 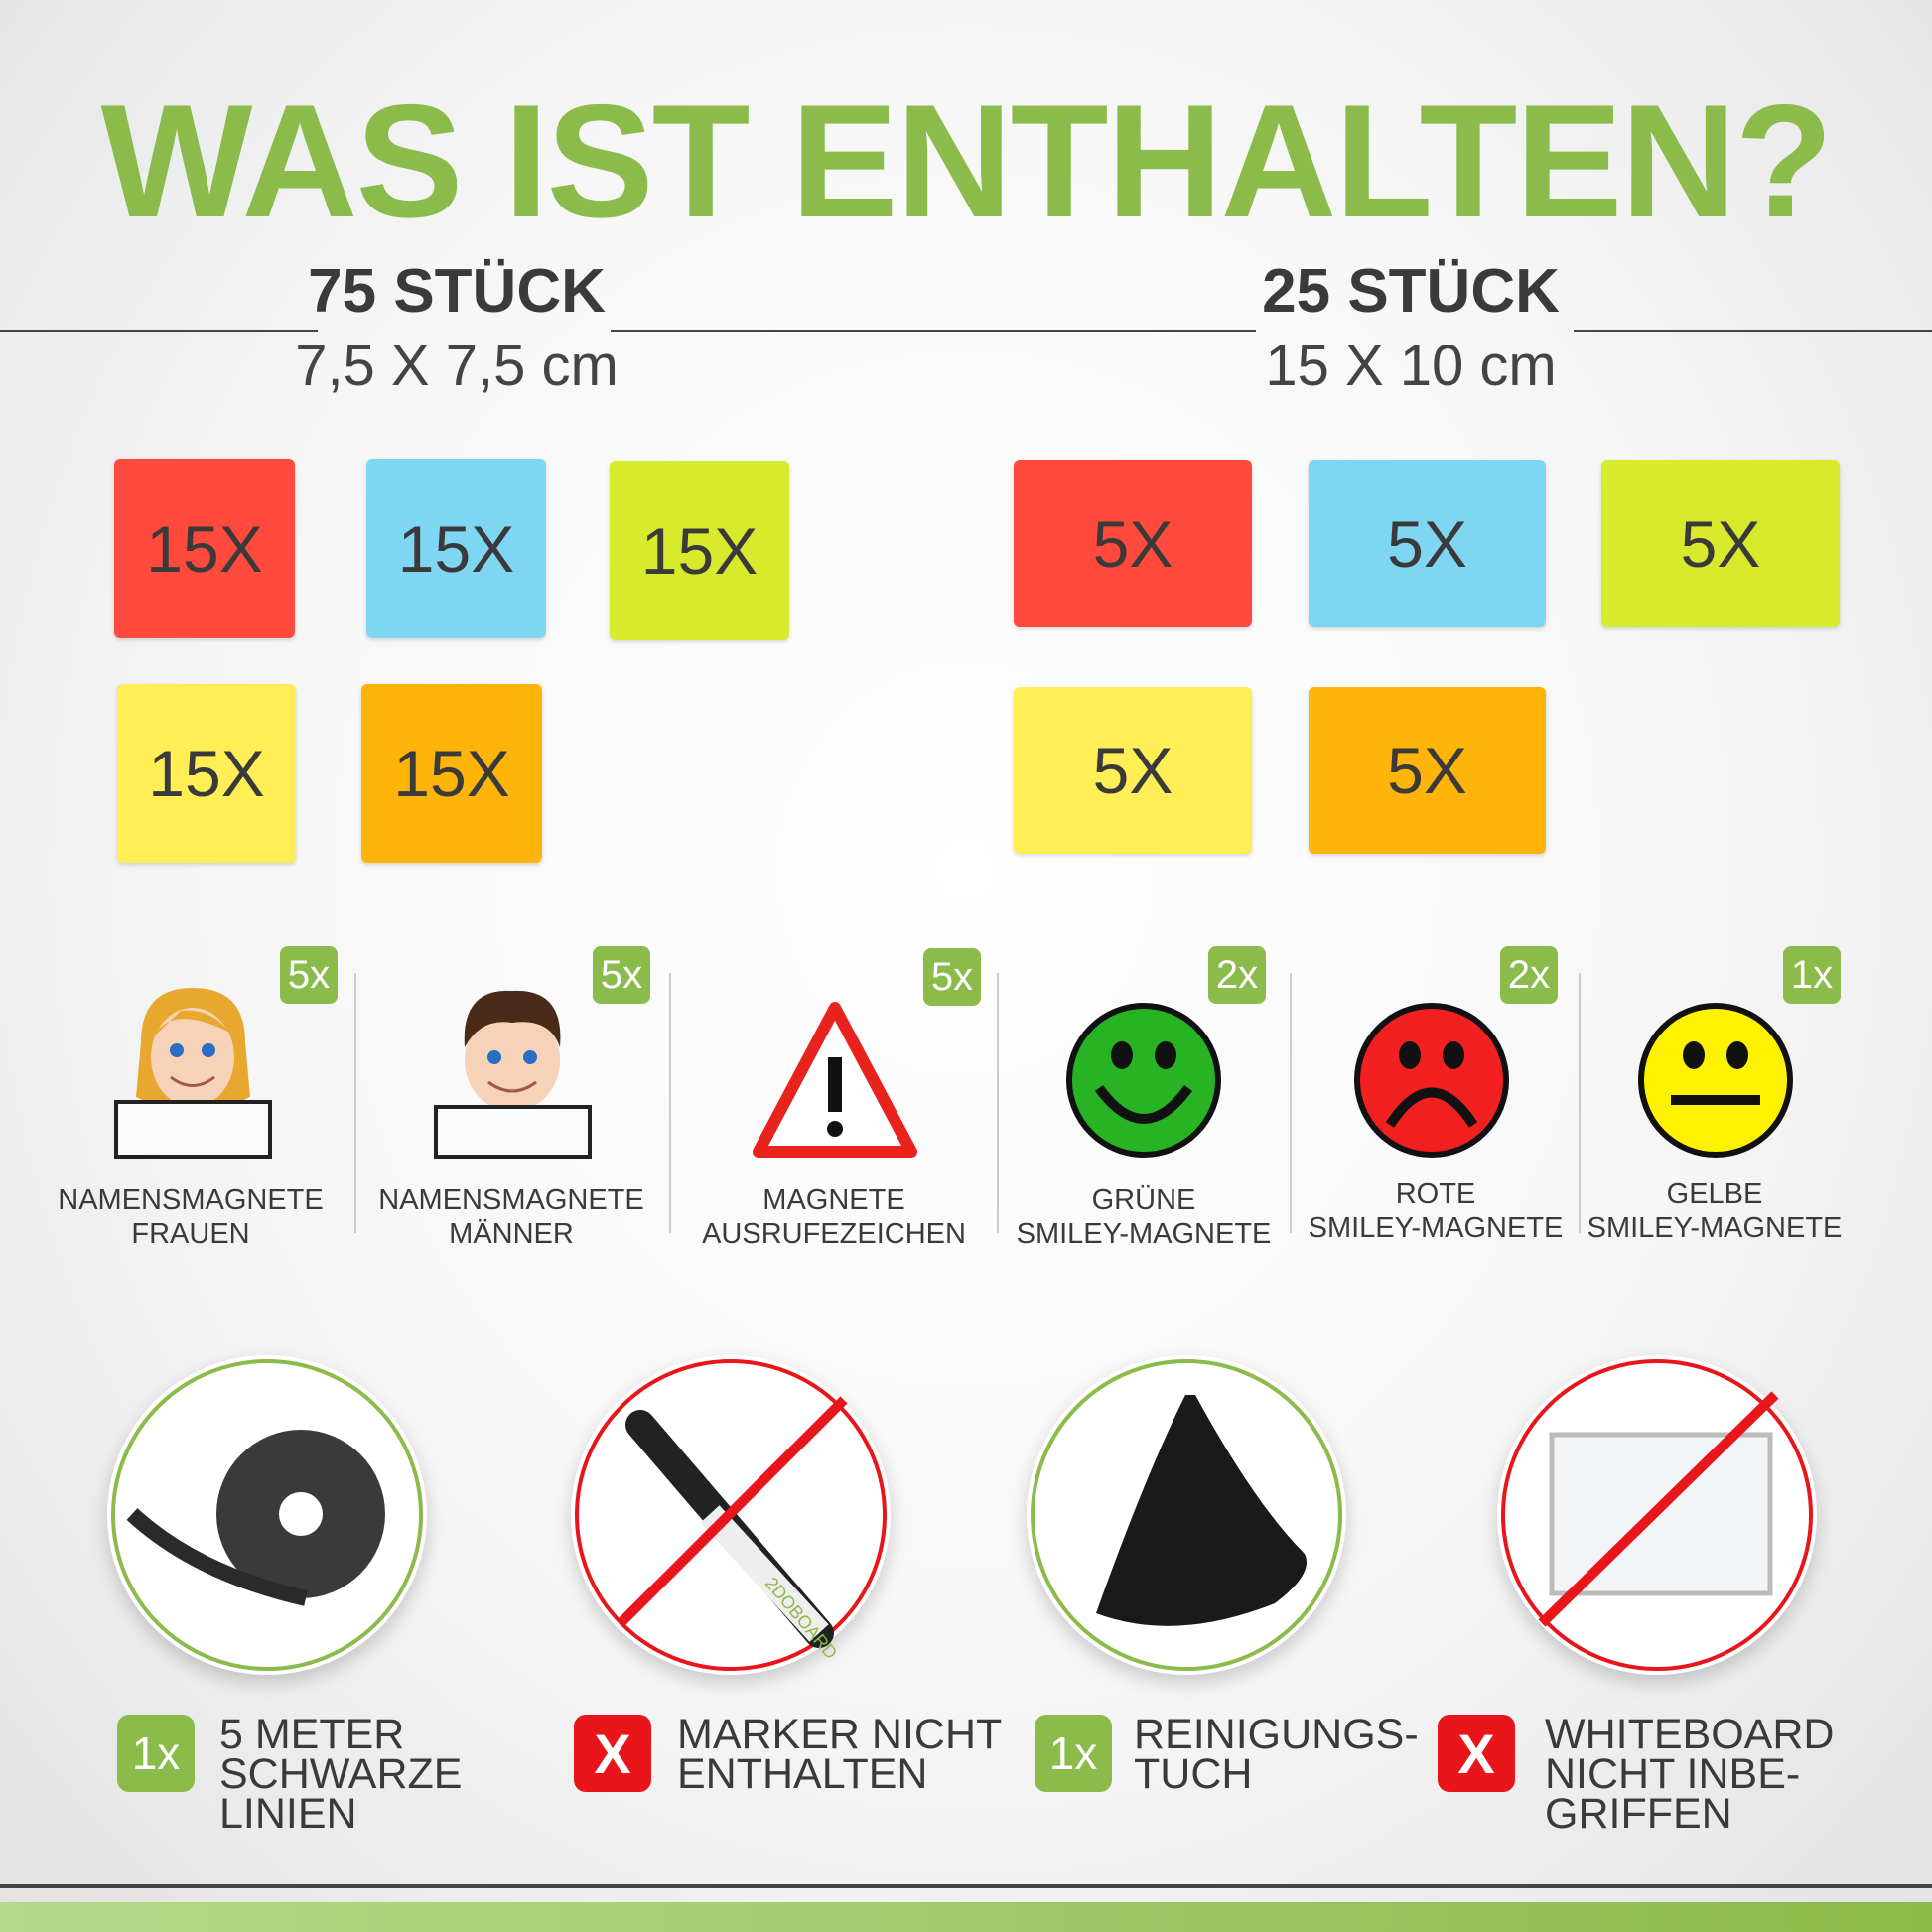 I want to click on boy-name-magnet-icon, so click(x=513, y=1074).